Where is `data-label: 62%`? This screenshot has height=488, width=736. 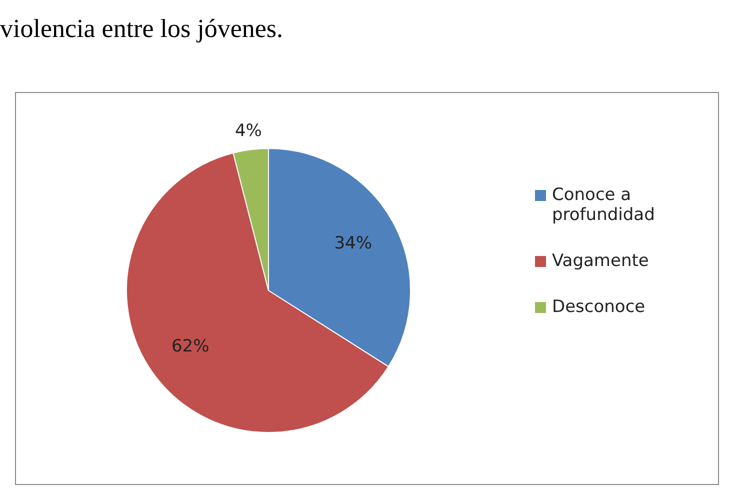
data-label: 62% is located at coordinates (190, 346).